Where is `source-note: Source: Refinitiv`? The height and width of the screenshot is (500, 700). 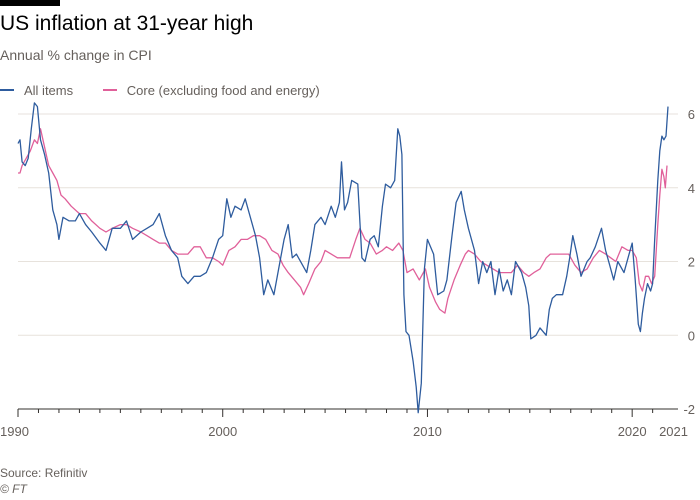 source-note: Source: Refinitiv is located at coordinates (44, 473).